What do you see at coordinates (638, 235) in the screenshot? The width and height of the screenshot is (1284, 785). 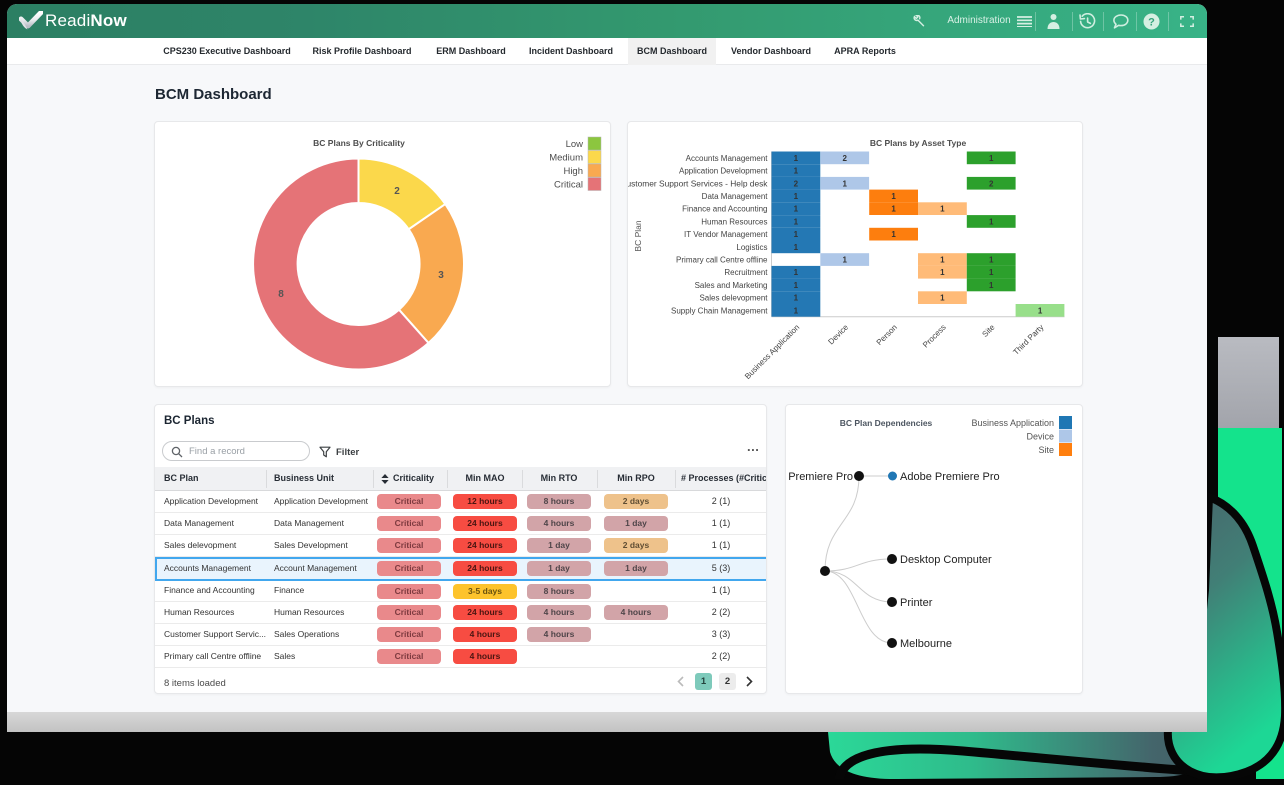 I see `svg-text: BC Plan` at bounding box center [638, 235].